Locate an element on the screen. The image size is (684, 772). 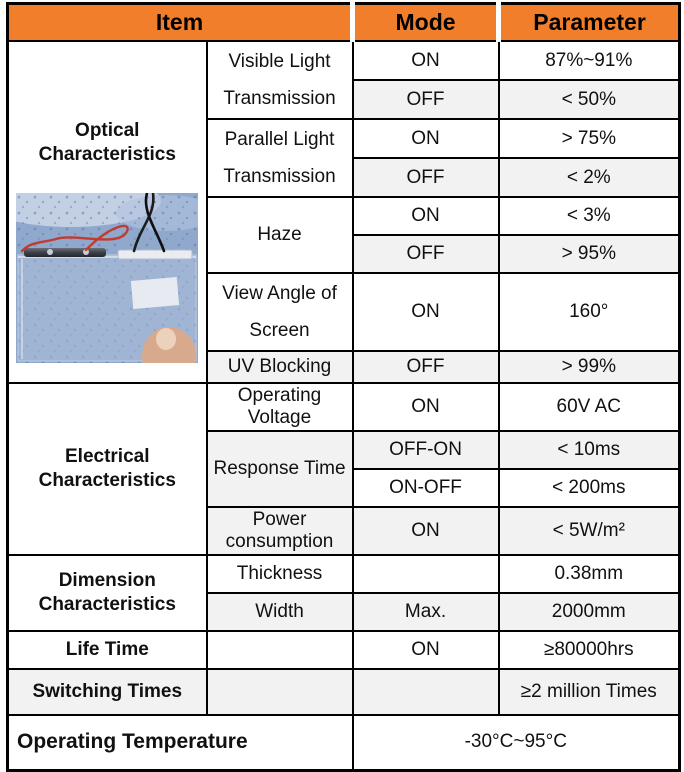
cell-response-time-item: Response Time is located at coordinates (279, 469).